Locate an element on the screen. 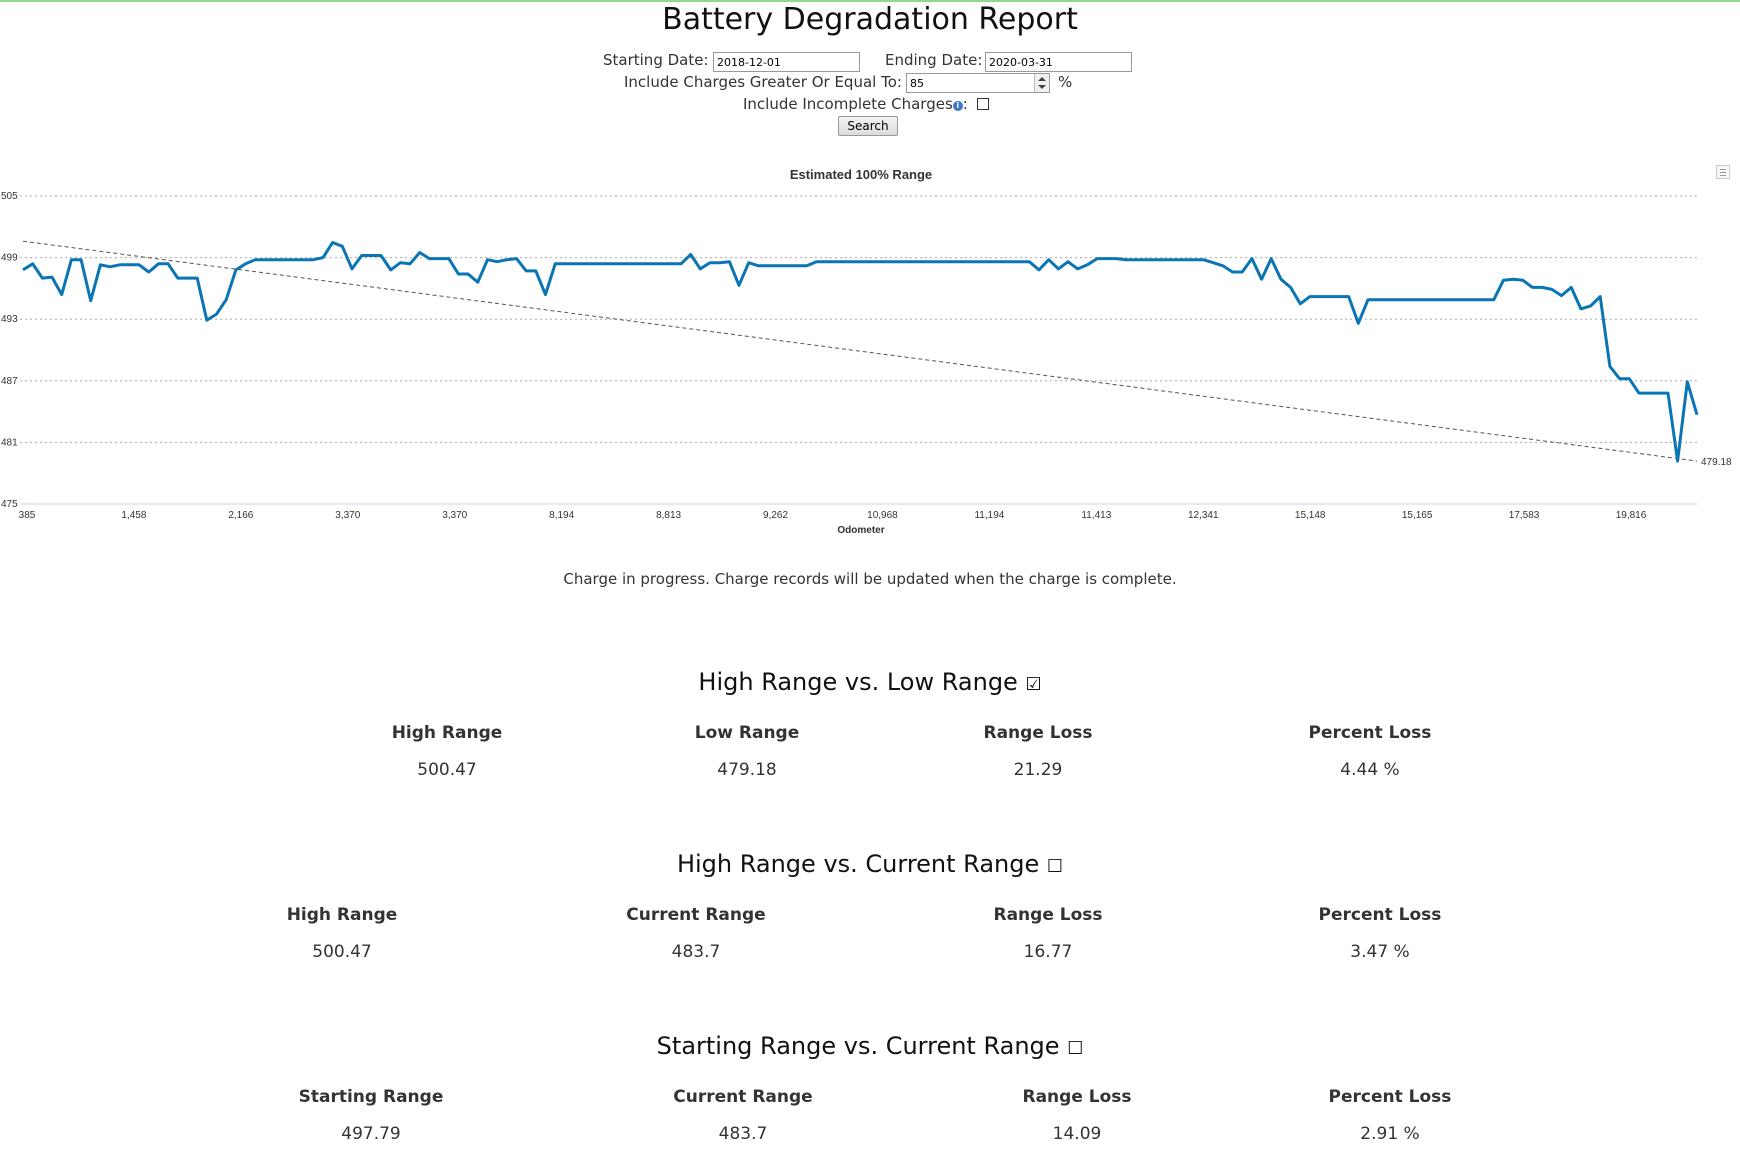 The height and width of the screenshot is (1159, 1740). metric-value: 4.44 % is located at coordinates (1370, 770).